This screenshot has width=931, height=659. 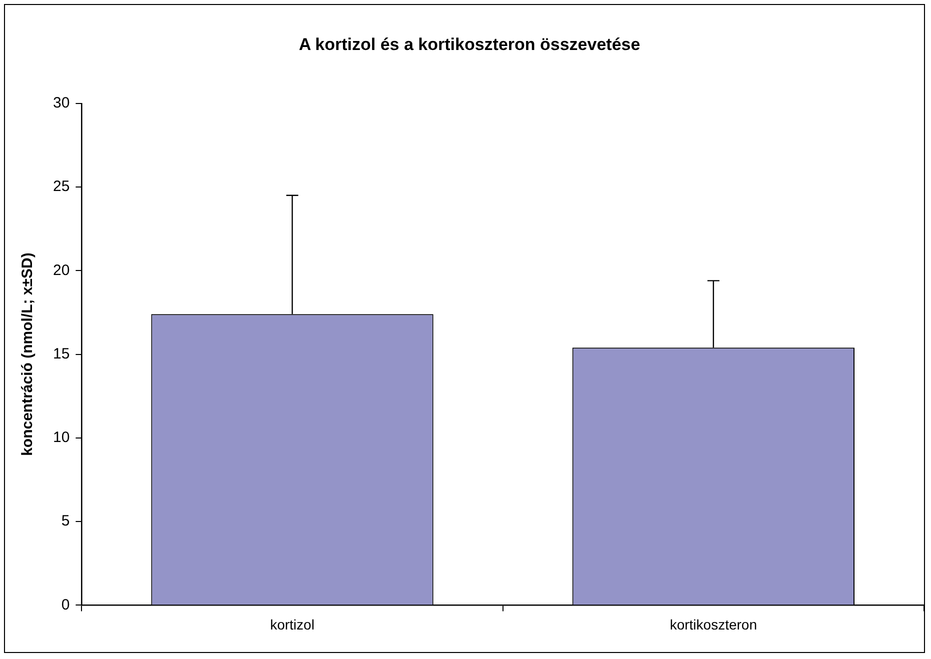 I want to click on y-tick-label: 0, so click(x=65, y=605).